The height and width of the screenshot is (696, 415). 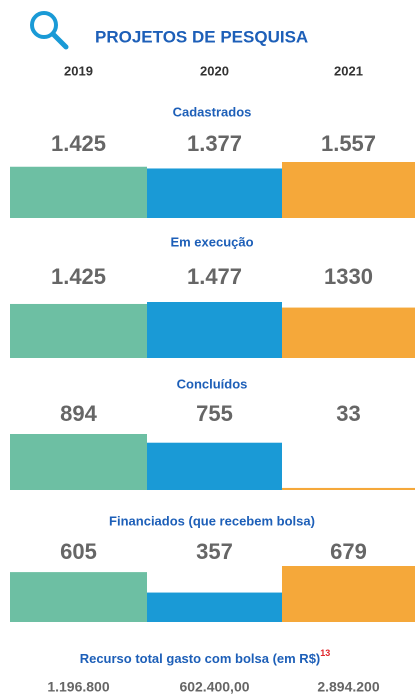 What do you see at coordinates (214, 413) in the screenshot?
I see `value-label: 755` at bounding box center [214, 413].